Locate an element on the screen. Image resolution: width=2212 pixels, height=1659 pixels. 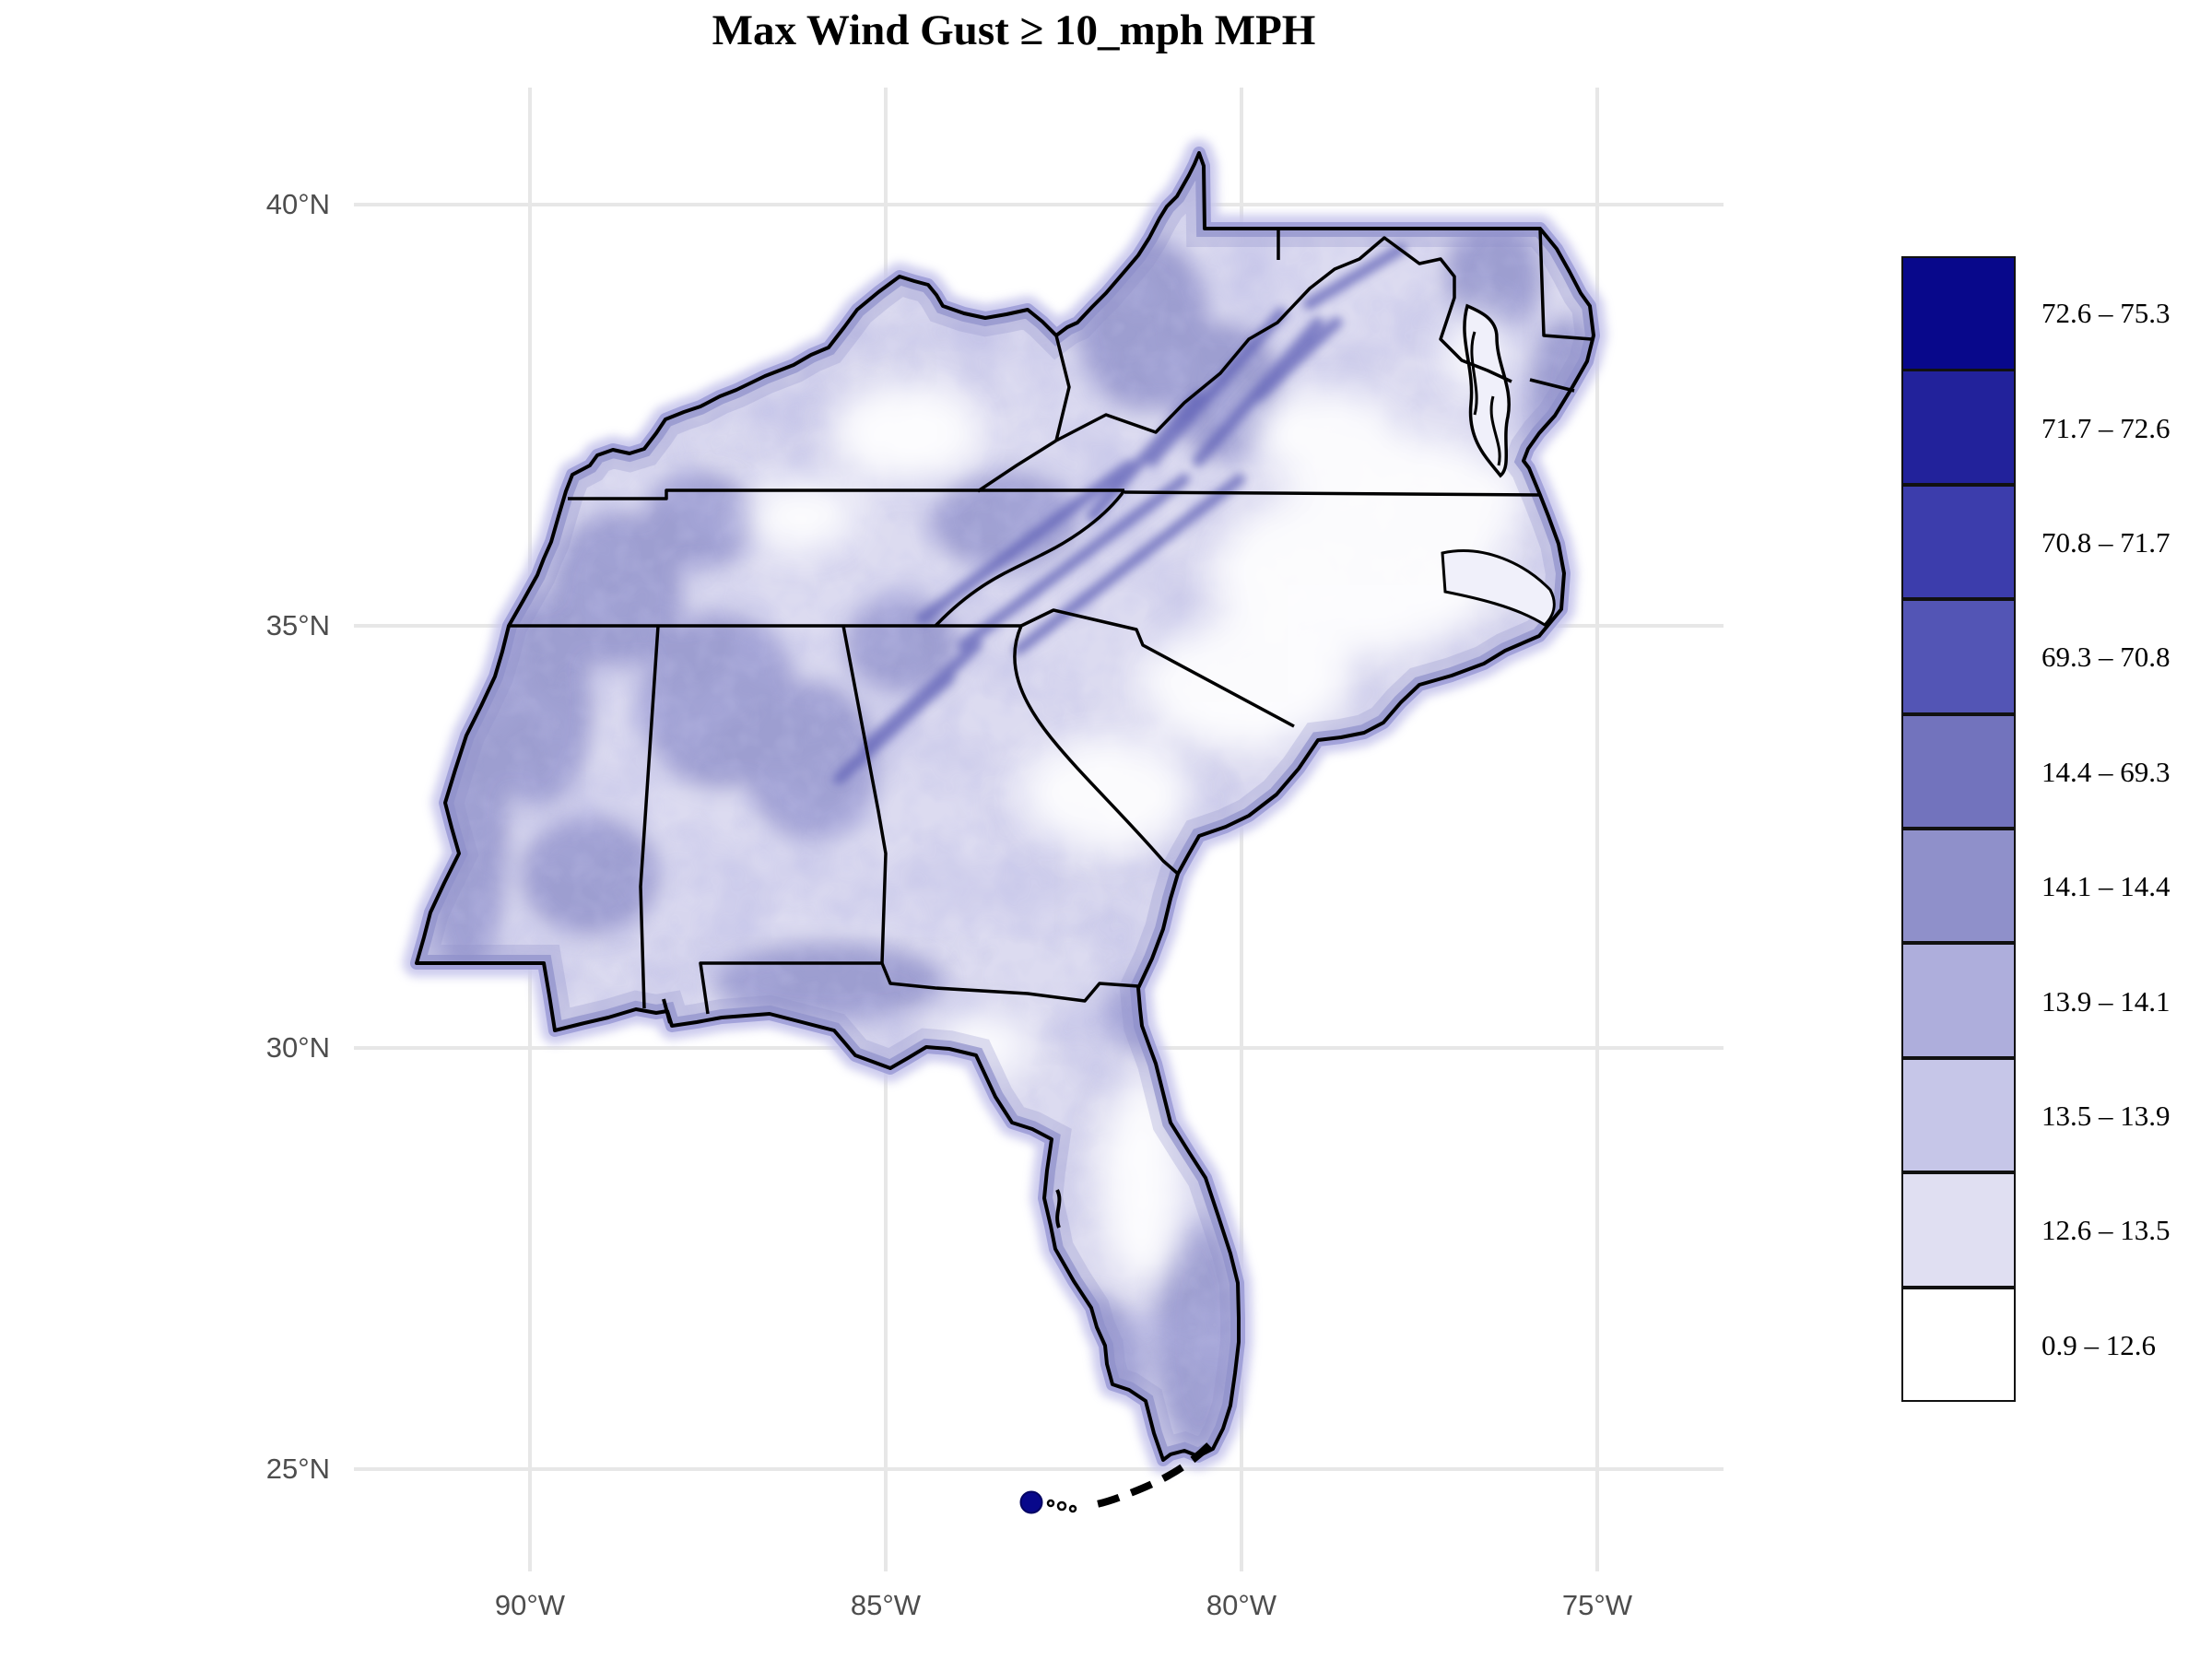
legend-label: 13.9 – 14.1 is located at coordinates (2106, 1001).